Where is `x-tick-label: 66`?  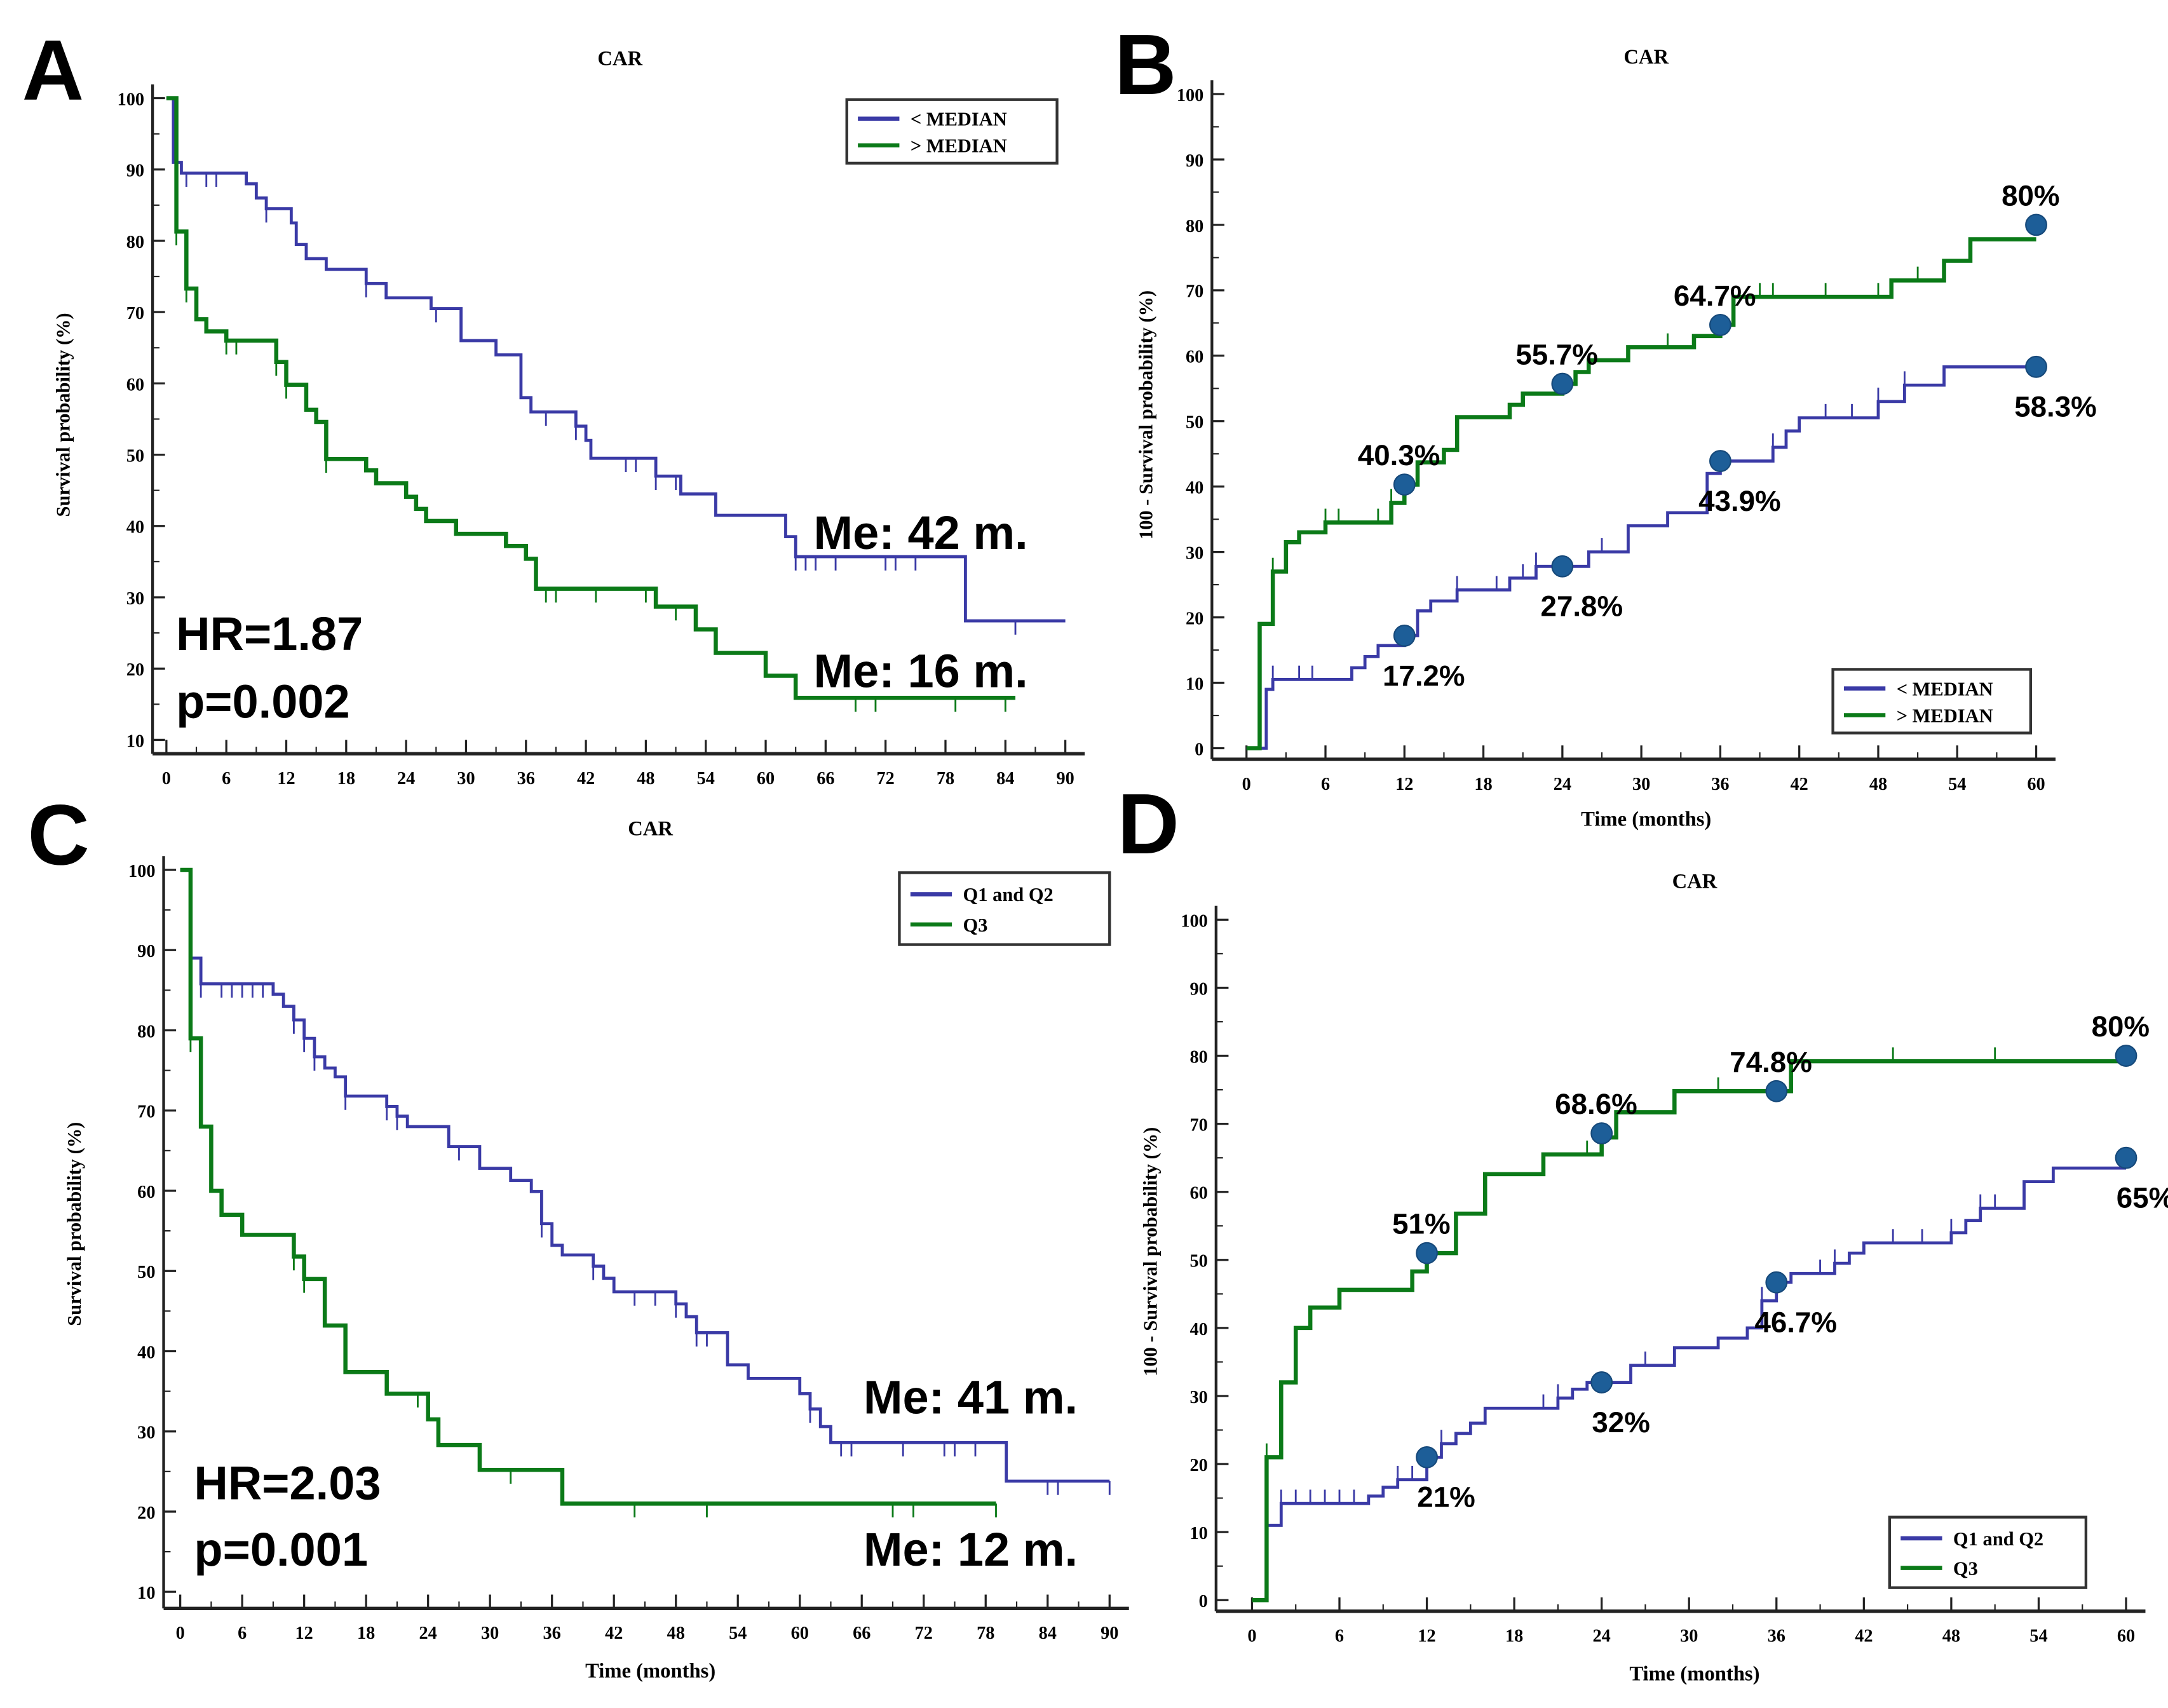
x-tick-label: 66 is located at coordinates (825, 779).